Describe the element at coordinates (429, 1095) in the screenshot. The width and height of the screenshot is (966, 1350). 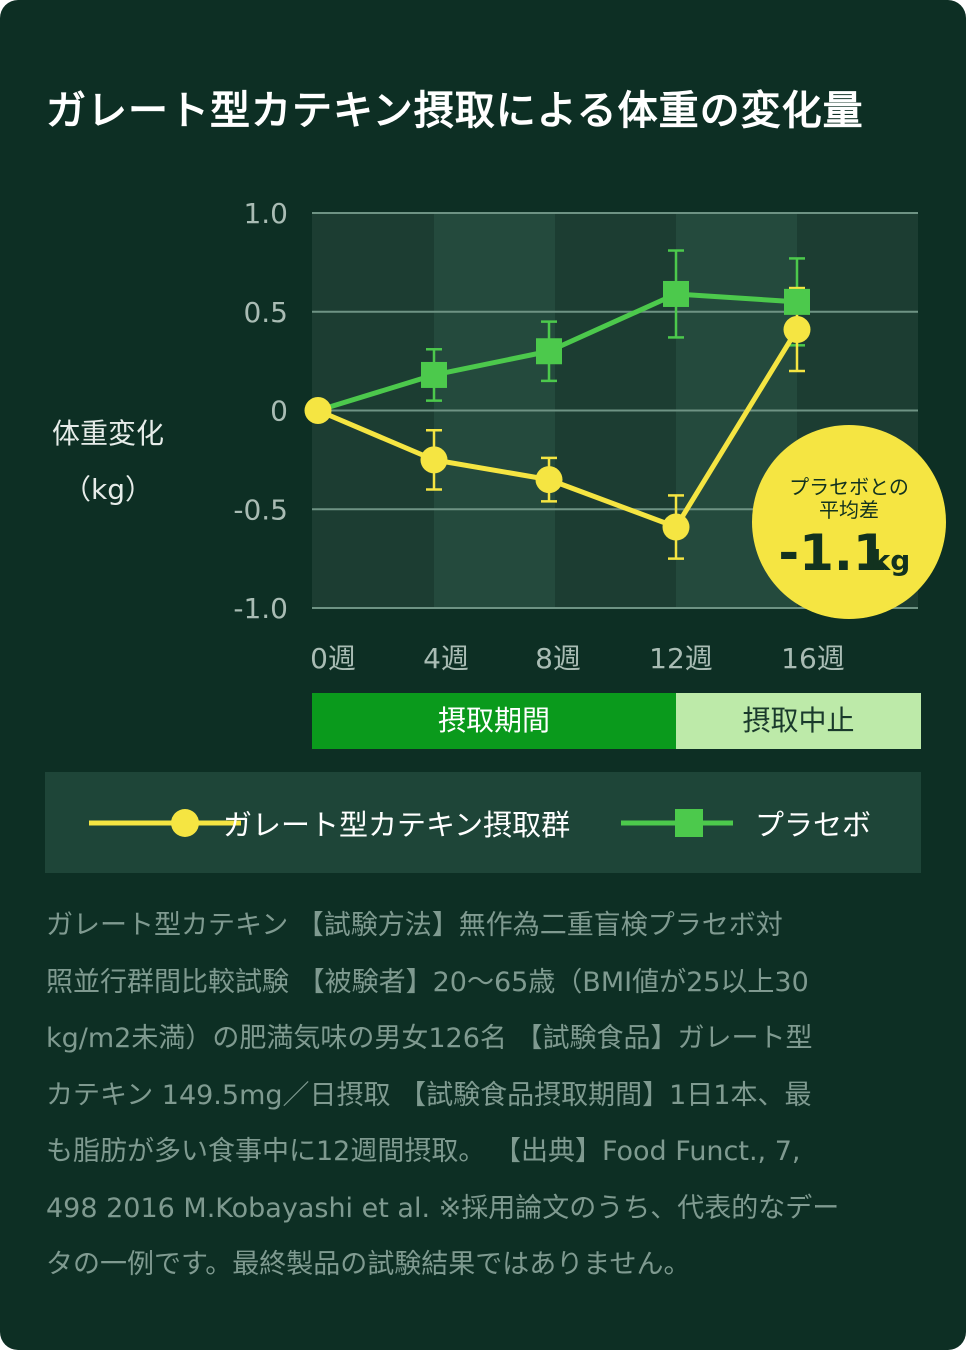
I see `note-line: カテキン 149.5mg／日摂取 【試験食品摂取期間】1日1本、最` at that location.